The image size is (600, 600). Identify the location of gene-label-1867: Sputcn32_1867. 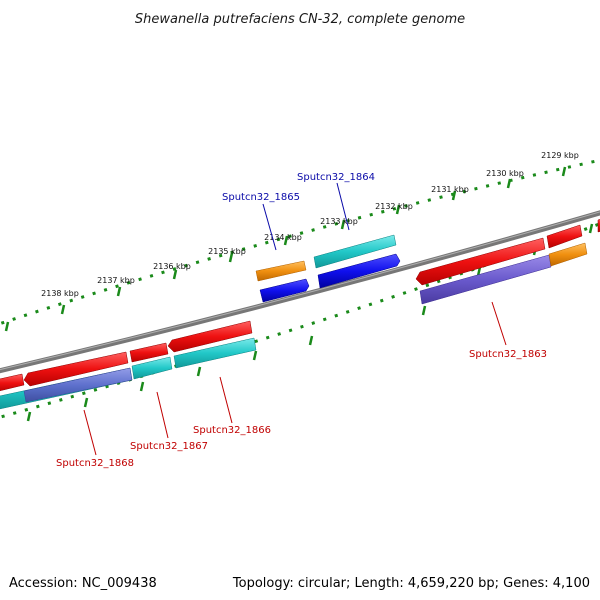
(169, 446).